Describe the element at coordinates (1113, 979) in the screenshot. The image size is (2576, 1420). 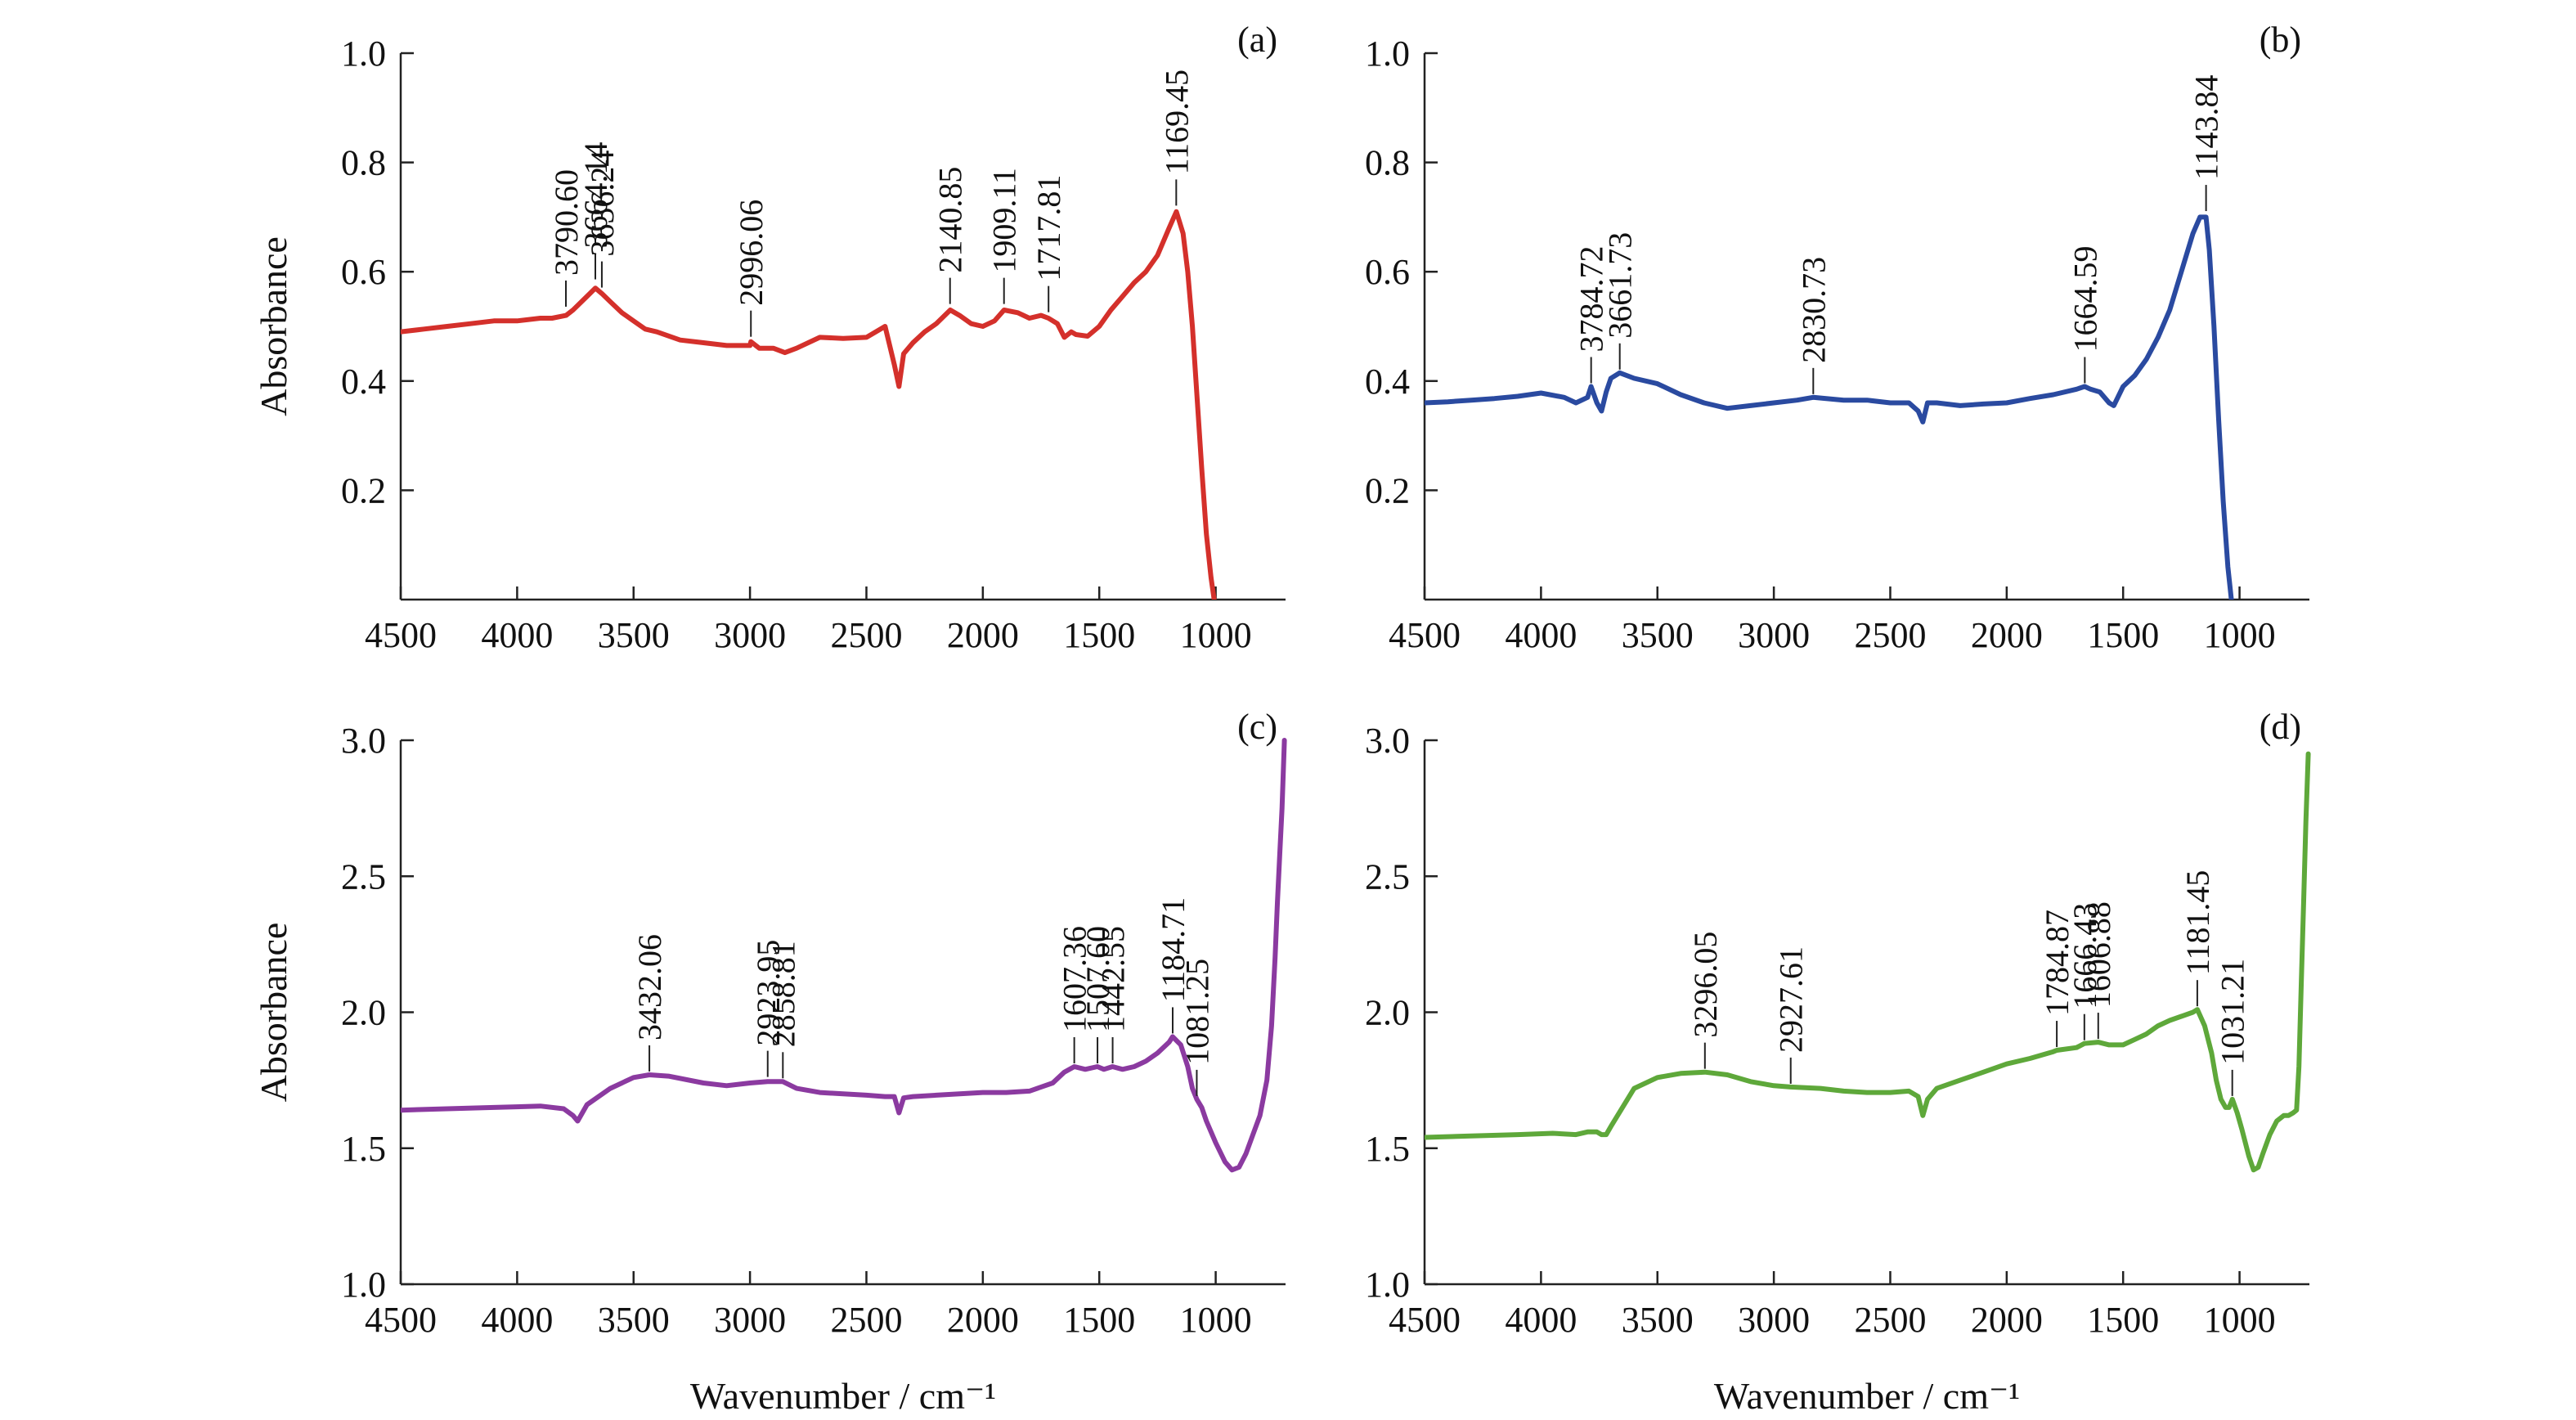
I see `peak-label: 1442.55` at that location.